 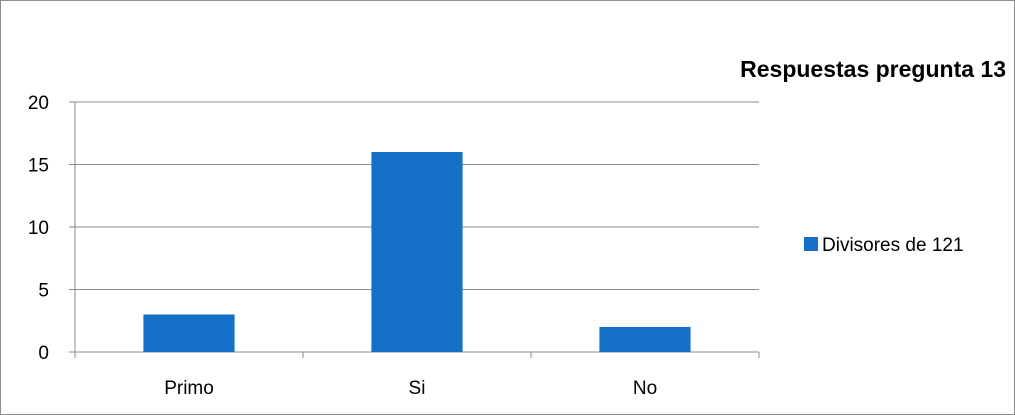 I want to click on y-axis-ticks: 0 5 10 15 20, so click(x=51, y=228).